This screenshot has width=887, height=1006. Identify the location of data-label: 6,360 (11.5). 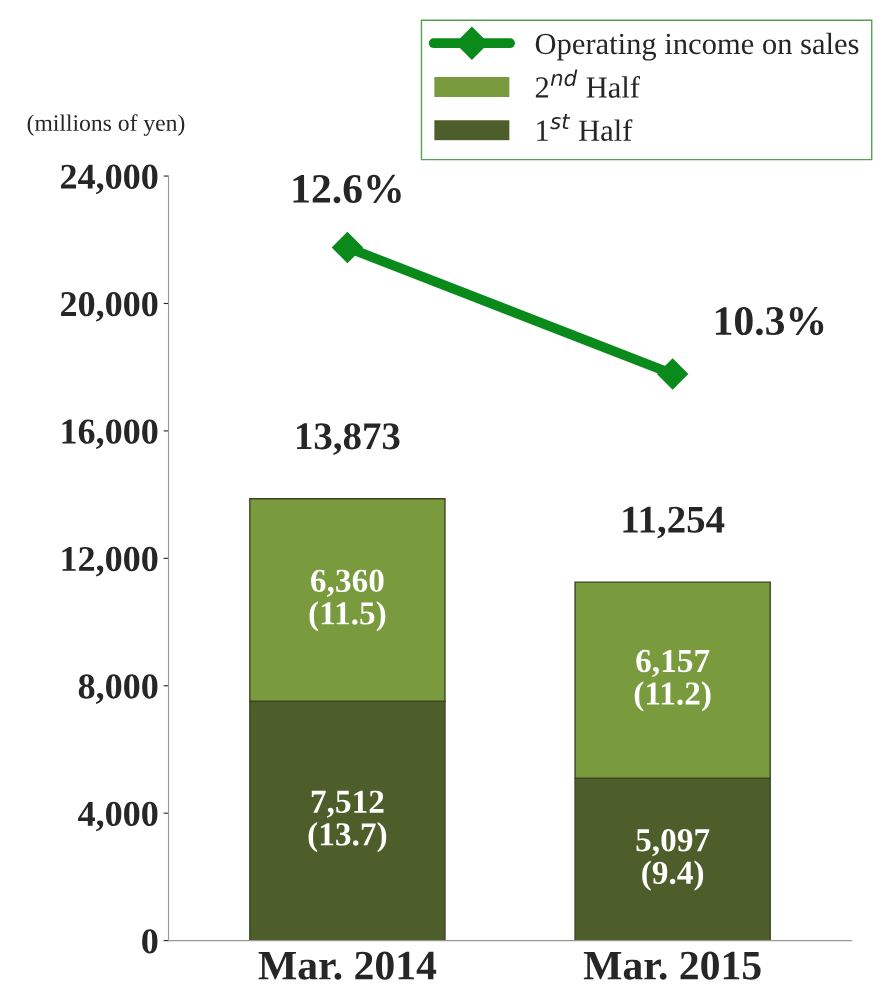
(347, 600).